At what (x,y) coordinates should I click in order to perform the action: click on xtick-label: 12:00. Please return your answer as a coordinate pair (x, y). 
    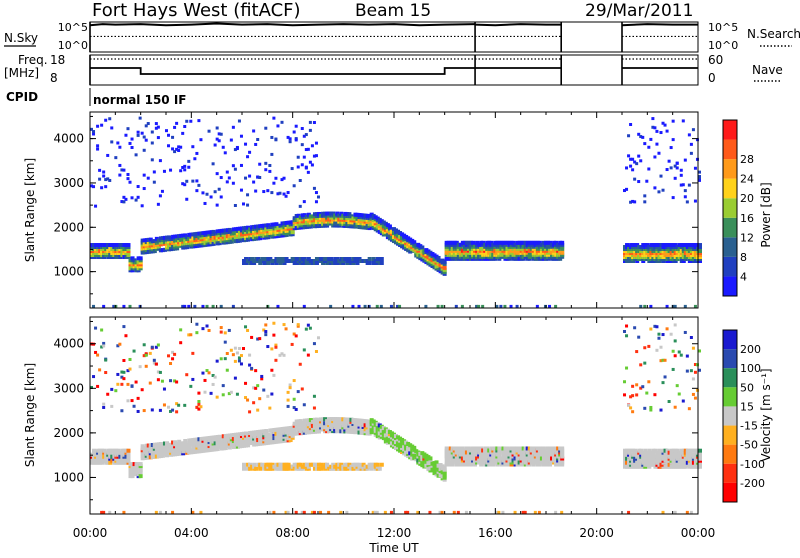
    Looking at the image, I should click on (394, 533).